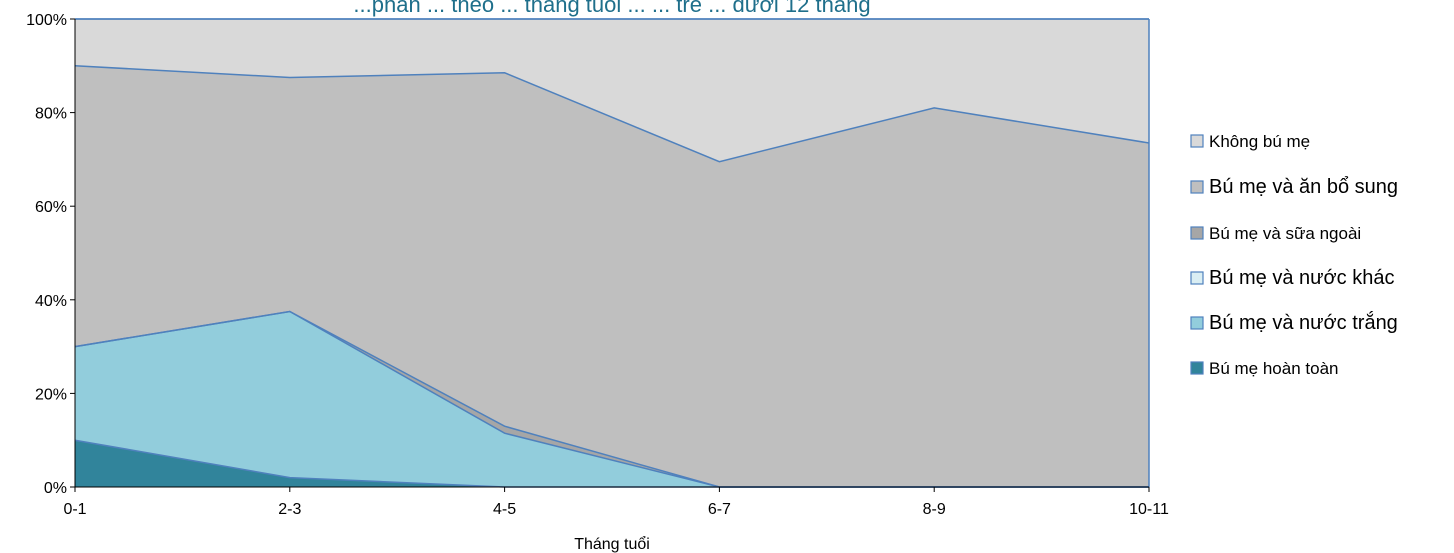  What do you see at coordinates (1303, 187) in the screenshot?
I see `legend-label: Bú mẹ và ăn bổ sung` at bounding box center [1303, 187].